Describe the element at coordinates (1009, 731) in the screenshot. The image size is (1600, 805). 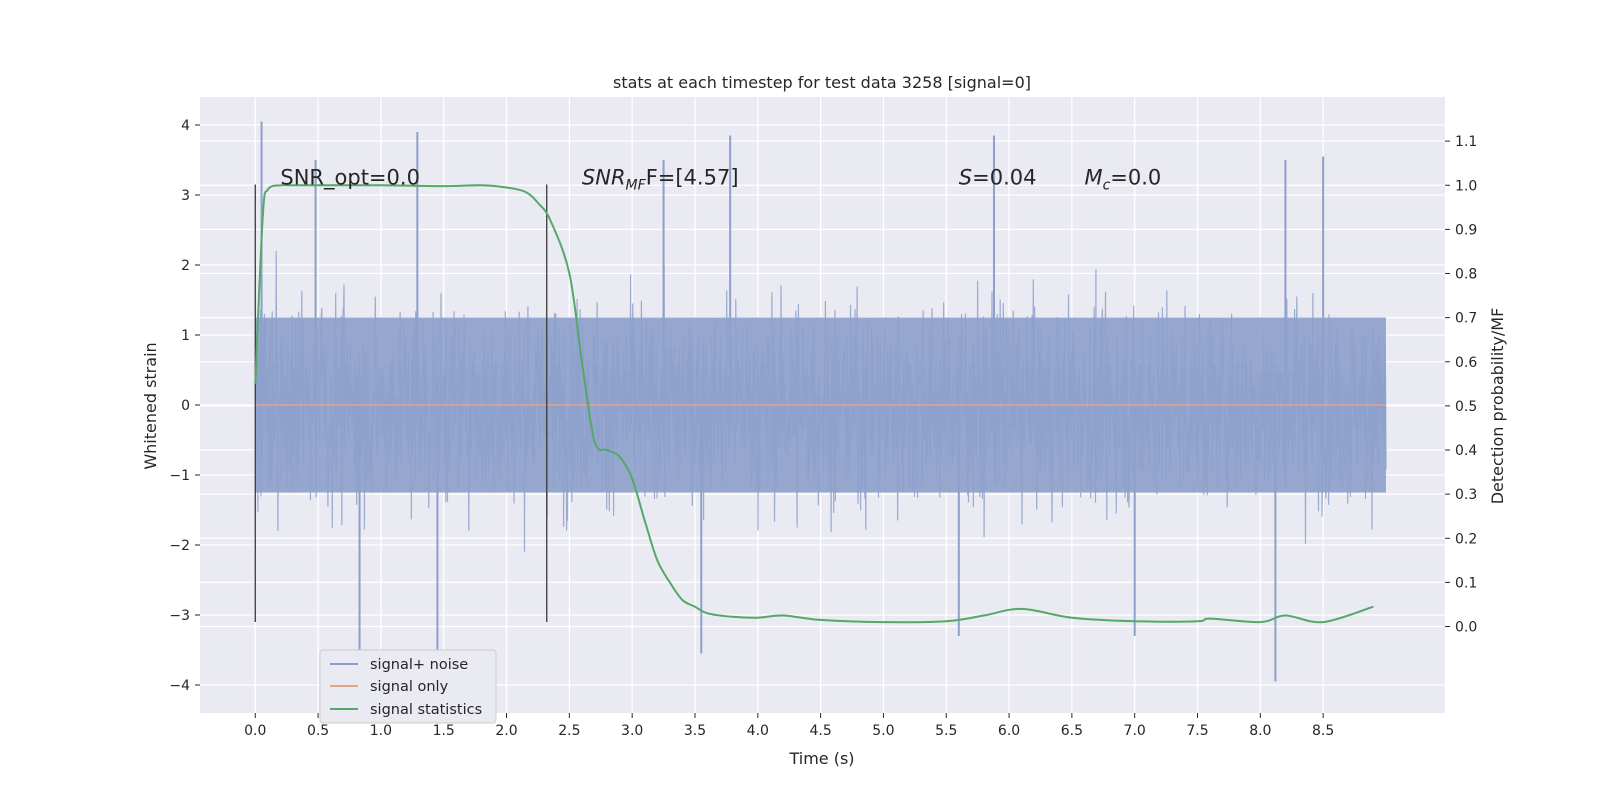
I see `x-tick-label-12: 6.0` at that location.